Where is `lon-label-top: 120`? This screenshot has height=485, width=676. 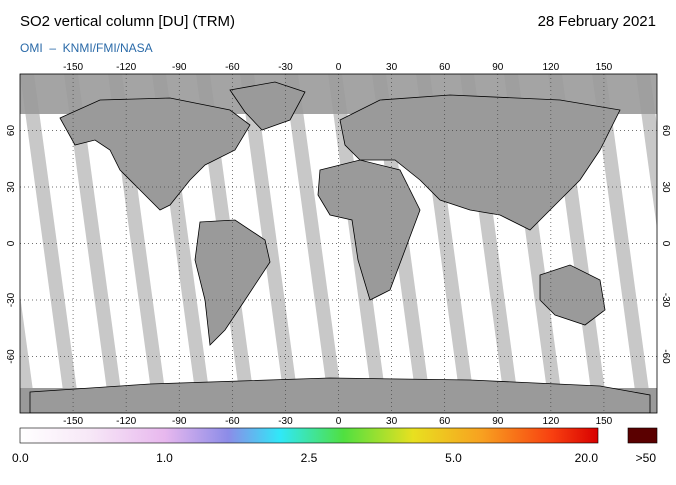
lon-label-top: 120 is located at coordinates (550, 67).